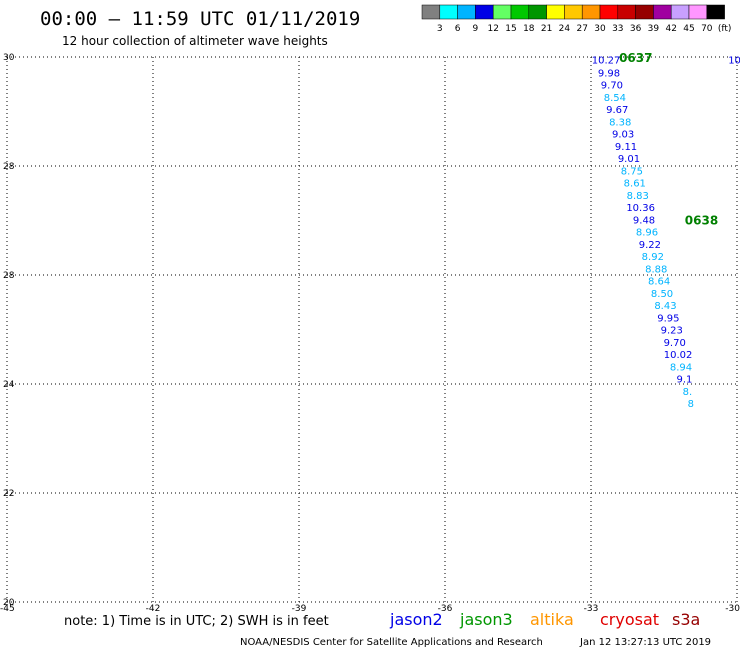 The image size is (740, 650). I want to click on colorbar-label: 6, so click(458, 29).